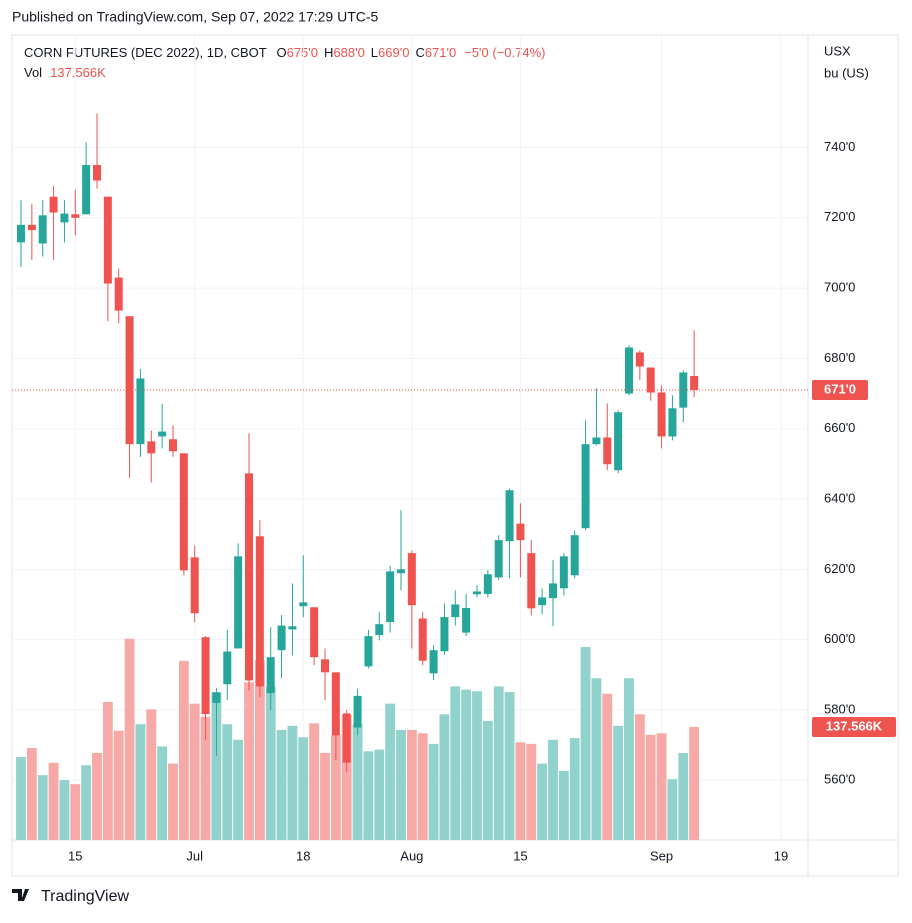 This screenshot has width=912, height=923. Describe the element at coordinates (661, 855) in the screenshot. I see `x-tick-label: Sep` at that location.